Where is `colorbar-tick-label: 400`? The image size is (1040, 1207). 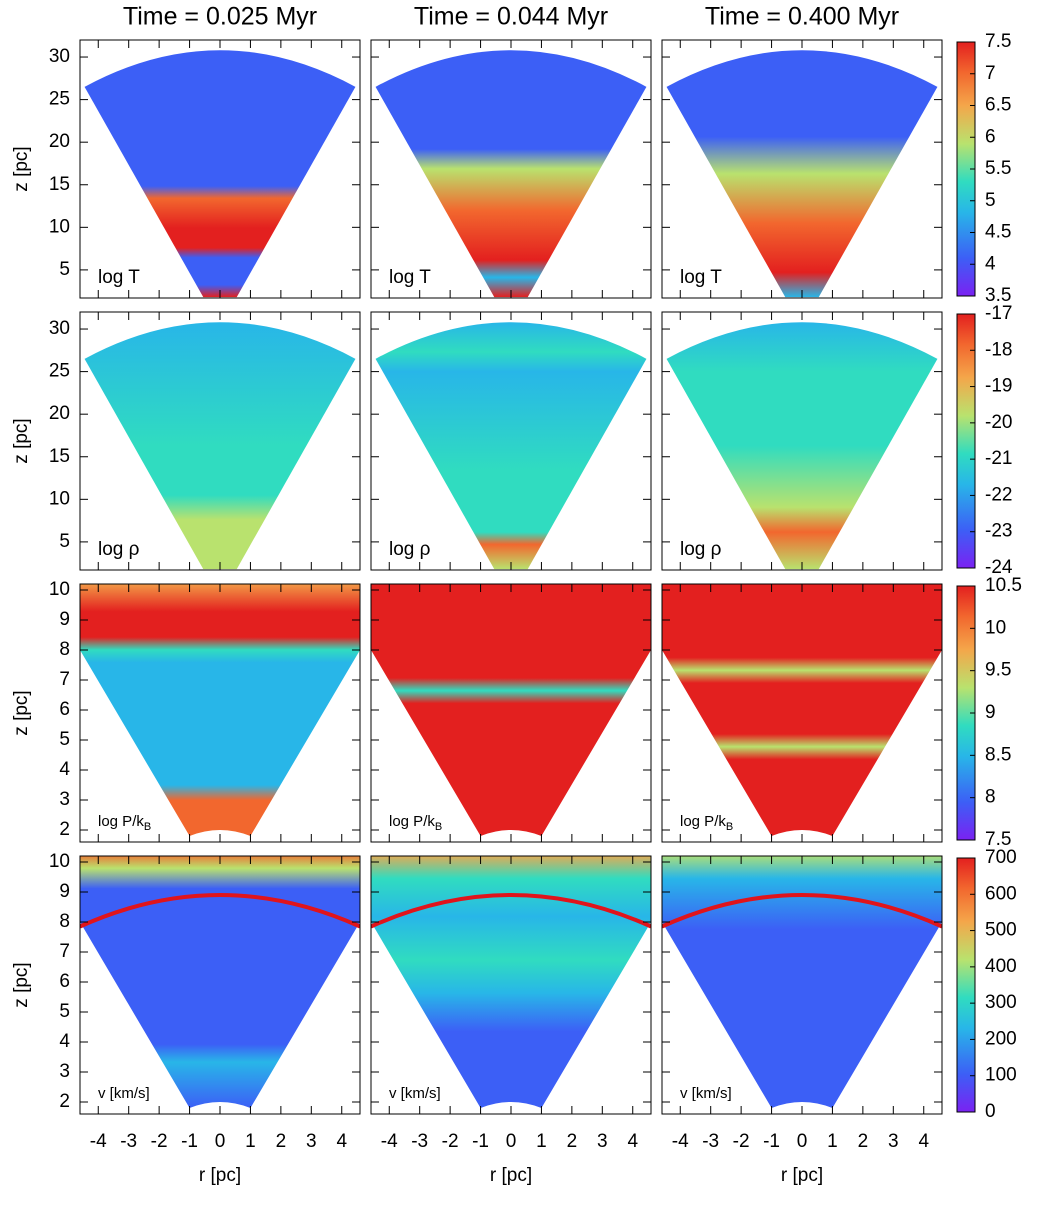 colorbar-tick-label: 400 is located at coordinates (1001, 966).